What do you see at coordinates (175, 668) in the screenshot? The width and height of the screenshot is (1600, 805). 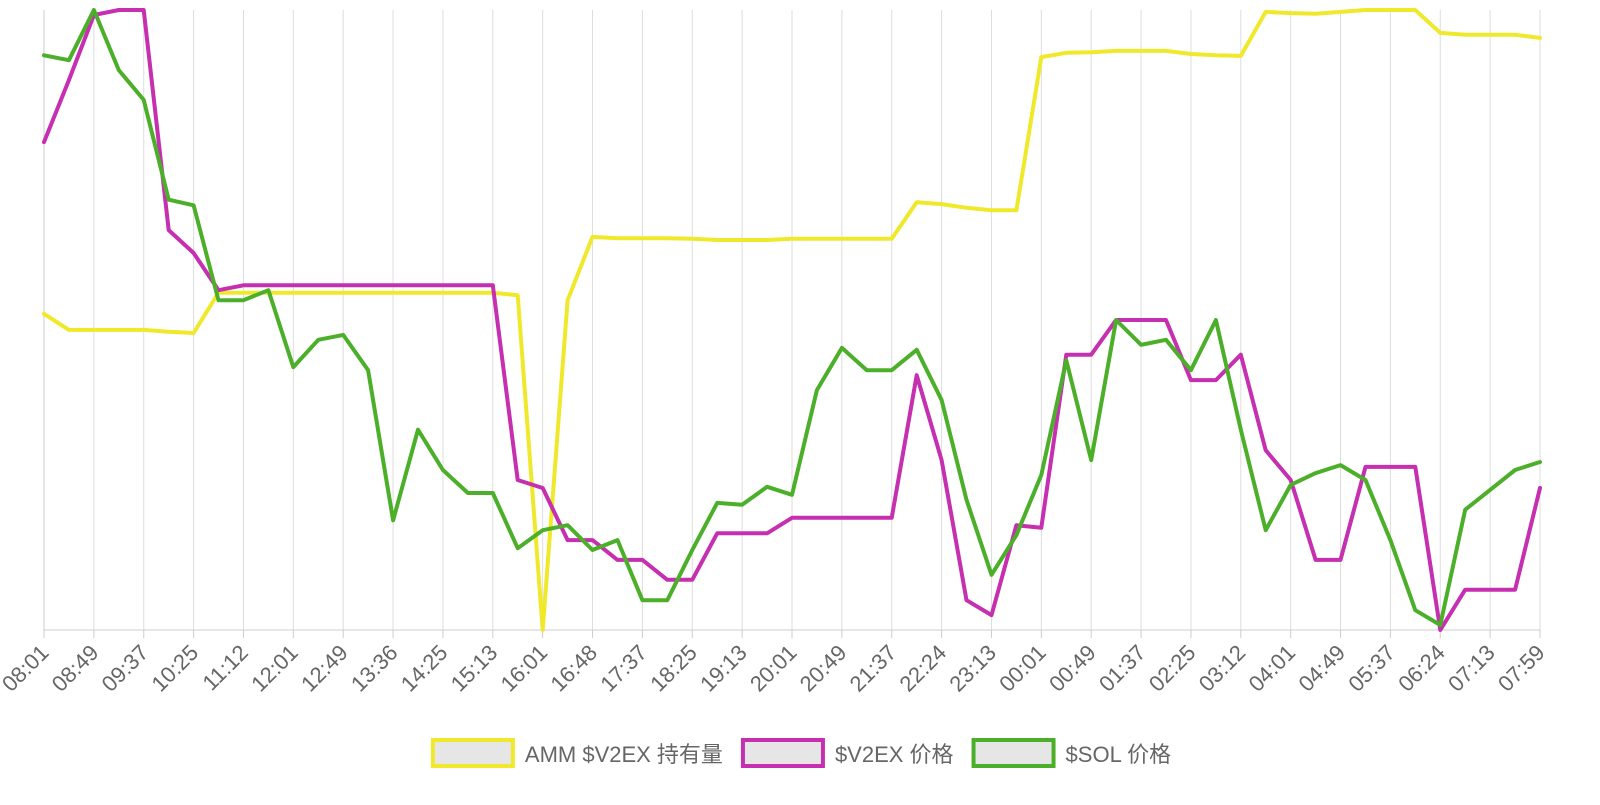 I see `x-tick-label: 10:25` at bounding box center [175, 668].